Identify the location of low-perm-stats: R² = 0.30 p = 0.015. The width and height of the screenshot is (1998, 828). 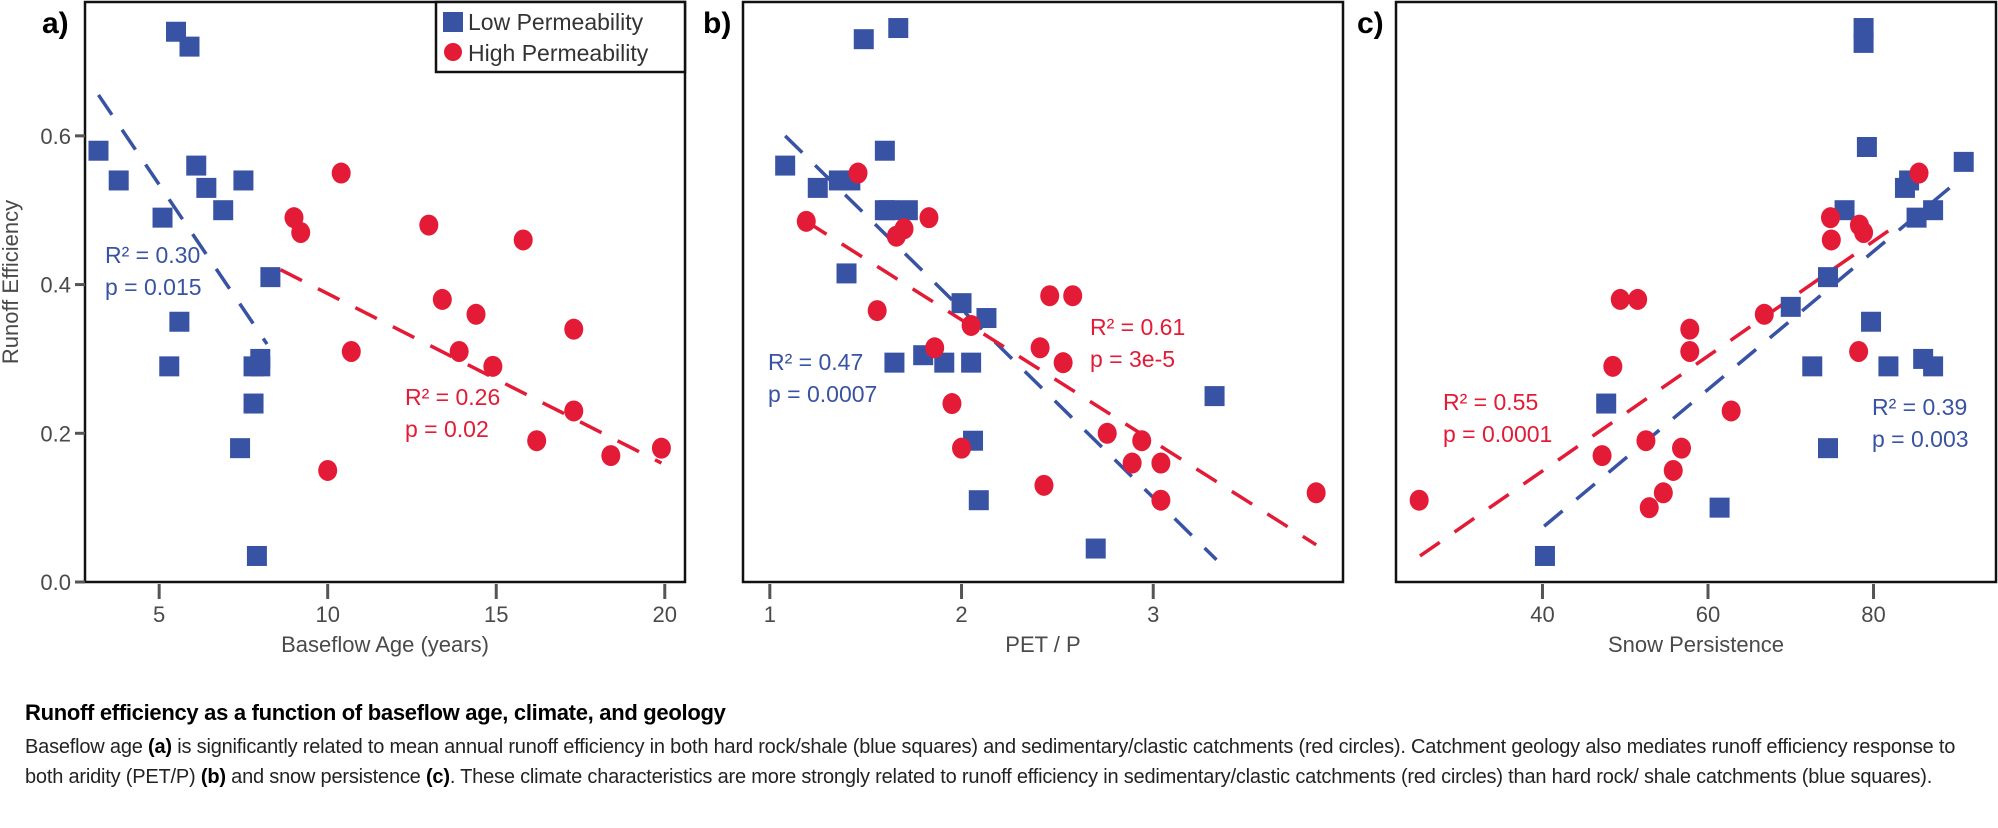
(153, 271).